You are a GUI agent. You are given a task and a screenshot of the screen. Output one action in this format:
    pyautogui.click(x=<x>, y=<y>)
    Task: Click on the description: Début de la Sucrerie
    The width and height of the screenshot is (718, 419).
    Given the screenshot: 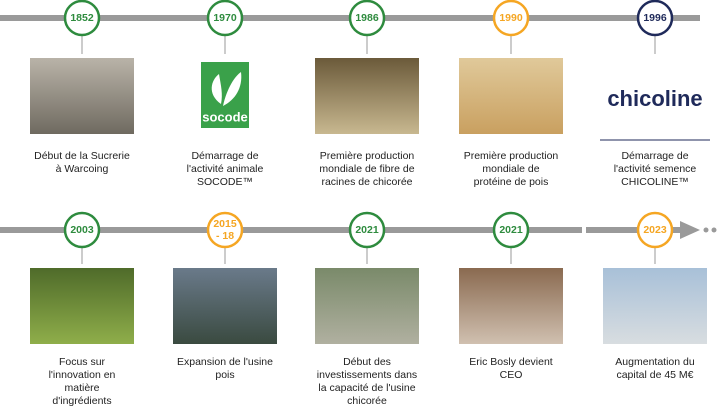 What is the action you would take?
    pyautogui.click(x=82, y=156)
    